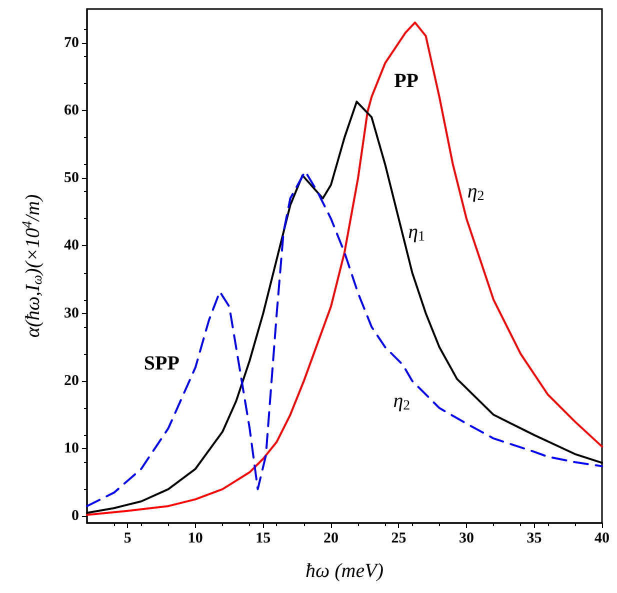  What do you see at coordinates (398, 538) in the screenshot?
I see `x-tick-label: 25` at bounding box center [398, 538].